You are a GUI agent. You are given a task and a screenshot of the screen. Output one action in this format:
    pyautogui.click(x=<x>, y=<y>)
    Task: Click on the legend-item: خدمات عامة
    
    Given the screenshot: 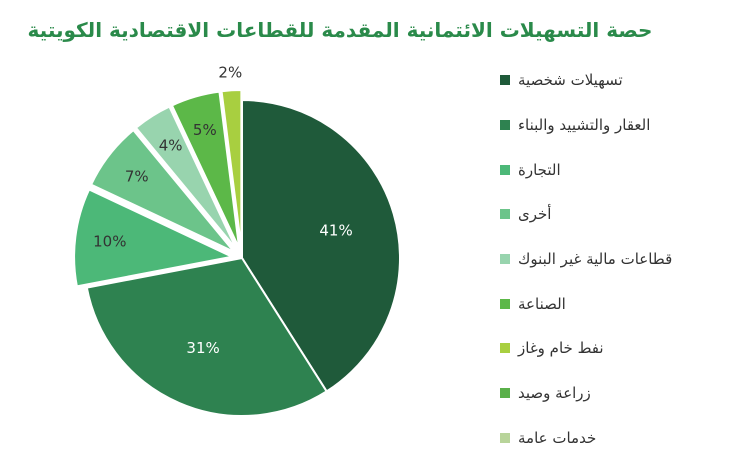 What is the action you would take?
    pyautogui.click(x=615, y=438)
    